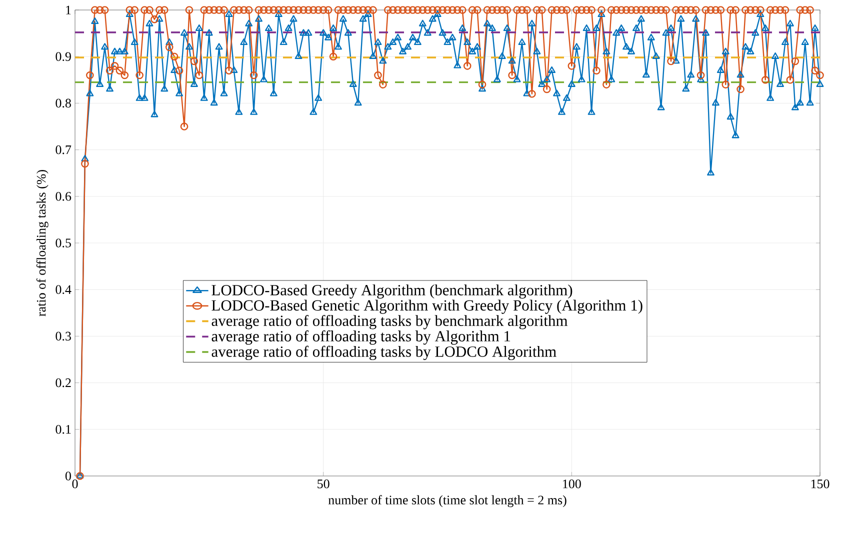 The height and width of the screenshot is (535, 848). What do you see at coordinates (42, 243) in the screenshot?
I see `y-axis-title: ratio of offloading tasks (%)` at bounding box center [42, 243].